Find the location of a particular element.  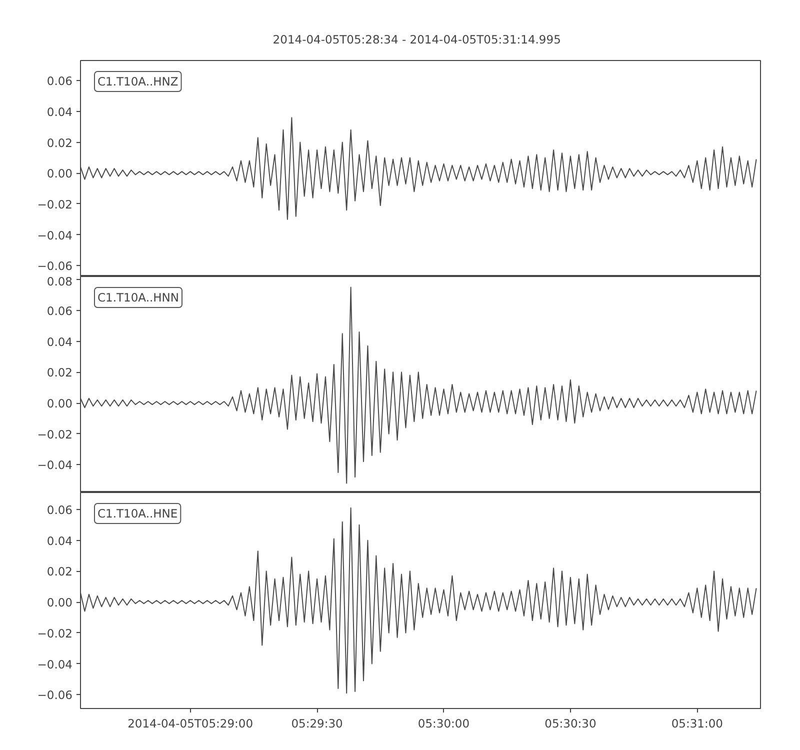

annotation: C1.T10A..HNN is located at coordinates (138, 297).